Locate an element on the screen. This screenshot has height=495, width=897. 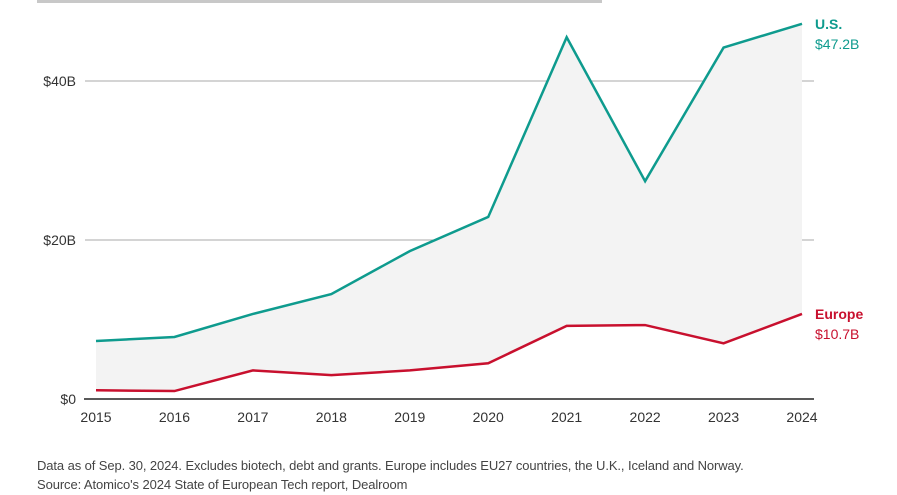
series-labels: U.S. $47.2B Europe $10.7B is located at coordinates (839, 179).